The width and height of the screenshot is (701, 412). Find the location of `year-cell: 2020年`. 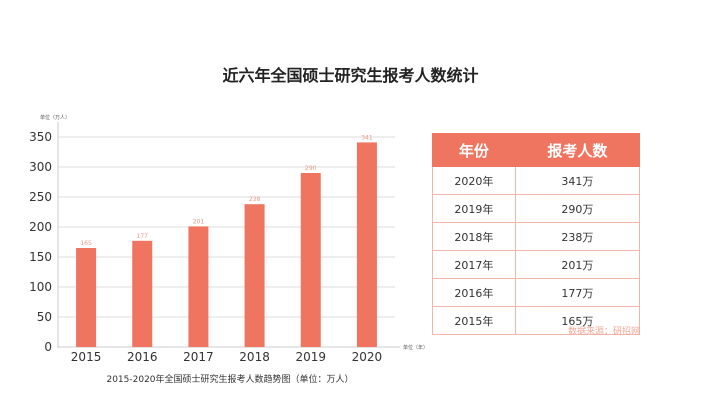

year-cell: 2020年 is located at coordinates (474, 180).